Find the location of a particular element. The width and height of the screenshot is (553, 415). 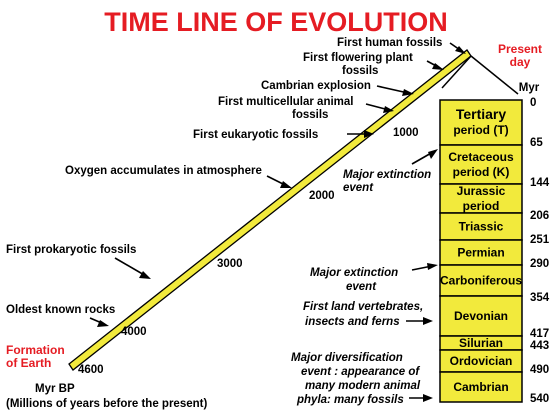

period-label: Tertiary is located at coordinates (481, 114).